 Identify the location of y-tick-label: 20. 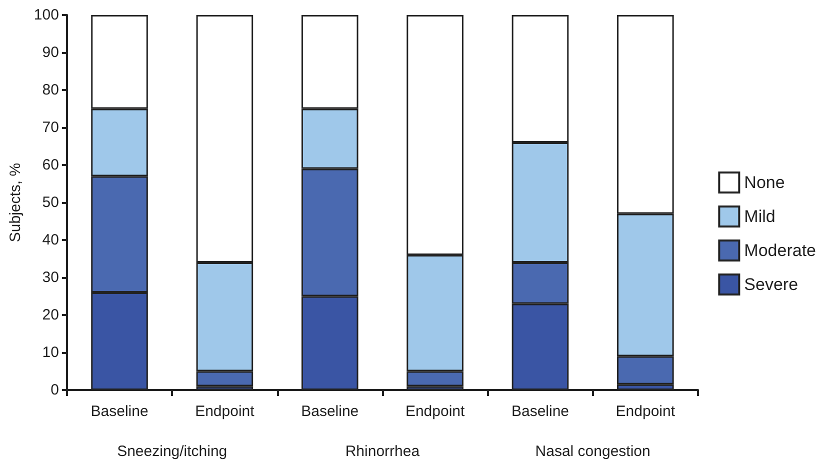
(50, 315).